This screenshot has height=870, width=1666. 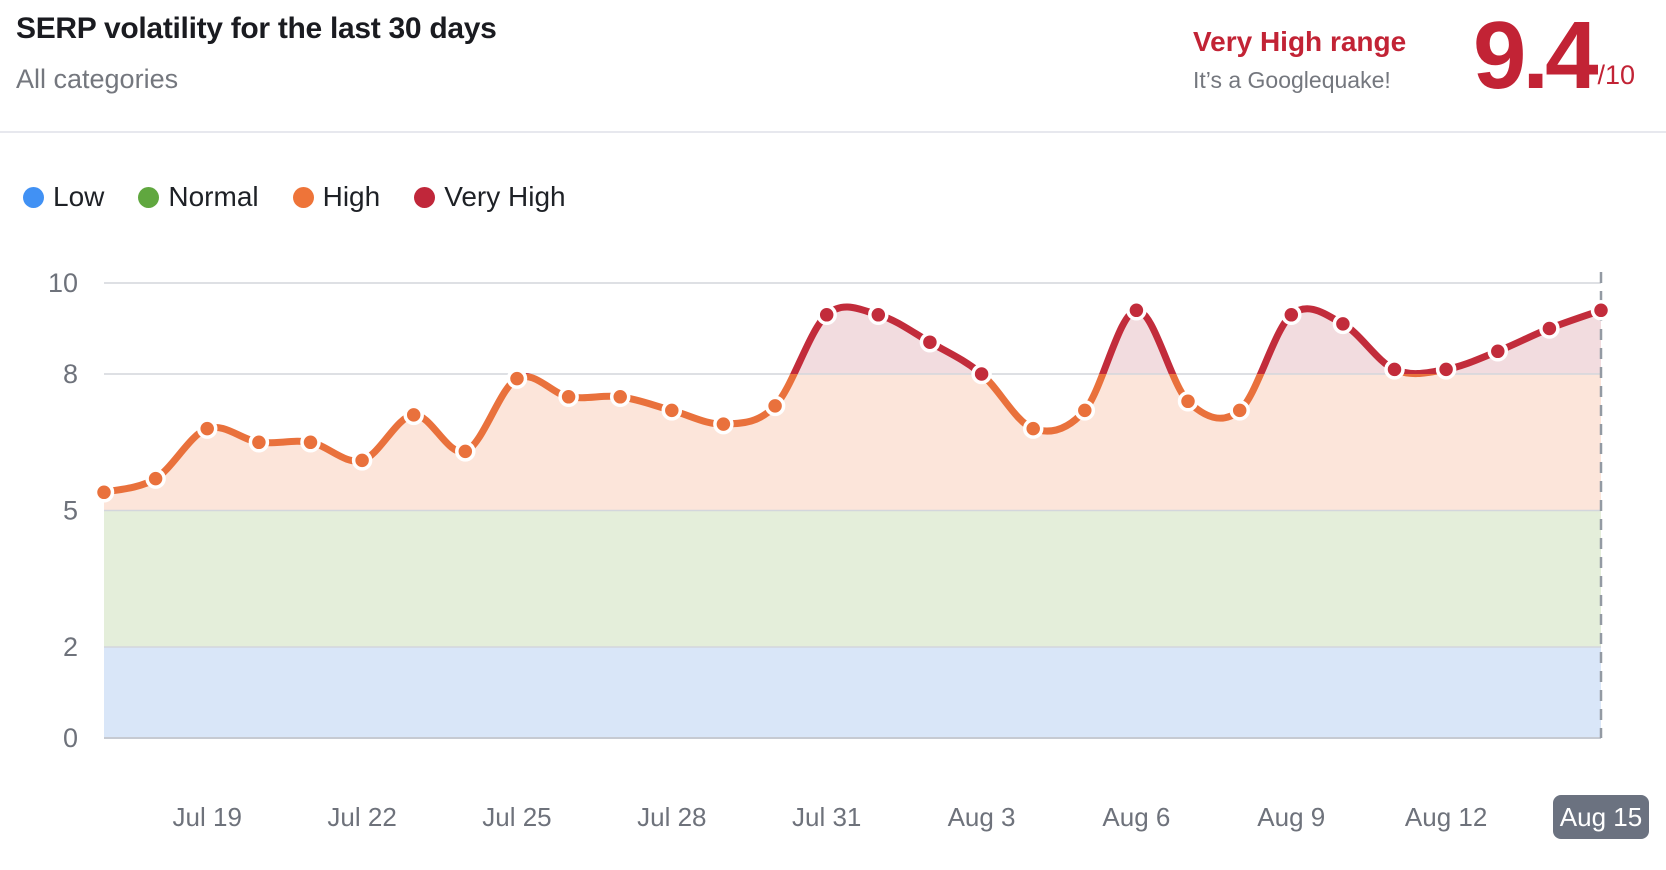 What do you see at coordinates (1239, 410) in the screenshot?
I see `data-point: Aug 8: 7.2` at bounding box center [1239, 410].